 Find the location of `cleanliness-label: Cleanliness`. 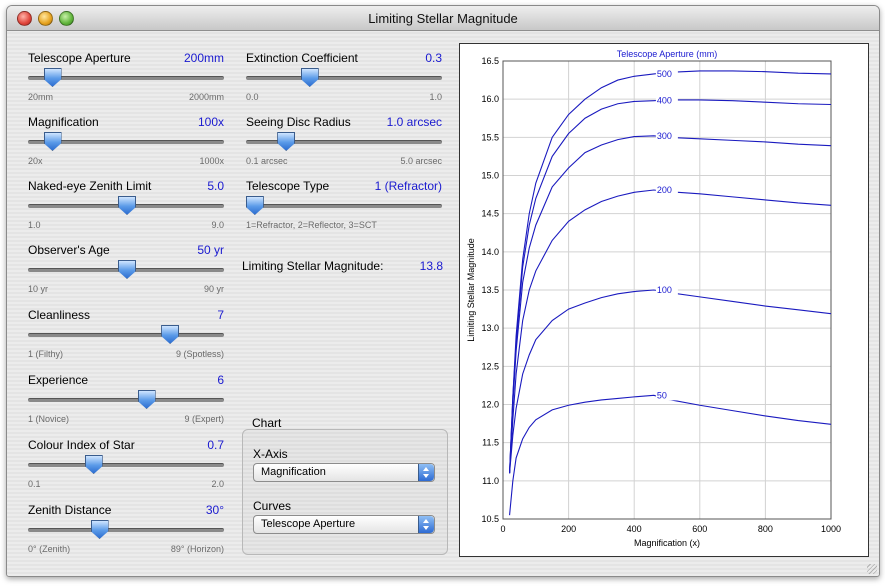

cleanliness-label: Cleanliness is located at coordinates (59, 315).